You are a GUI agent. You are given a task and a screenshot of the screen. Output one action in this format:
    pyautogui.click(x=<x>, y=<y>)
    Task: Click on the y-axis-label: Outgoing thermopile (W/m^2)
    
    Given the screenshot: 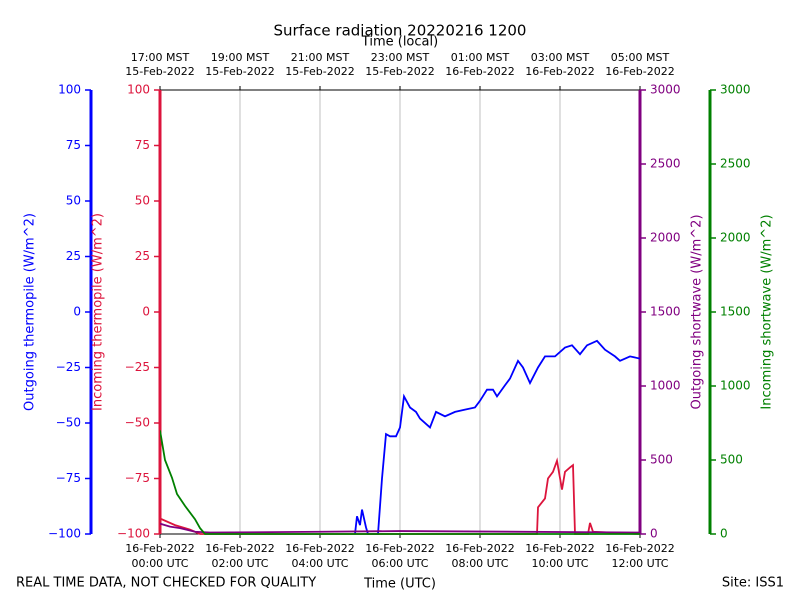 What is the action you would take?
    pyautogui.click(x=30, y=312)
    